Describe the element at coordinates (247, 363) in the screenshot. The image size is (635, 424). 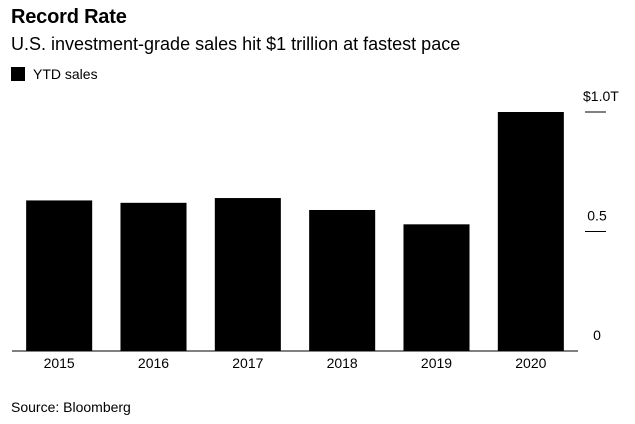
I see `x-tick-label-2017: 2017` at that location.